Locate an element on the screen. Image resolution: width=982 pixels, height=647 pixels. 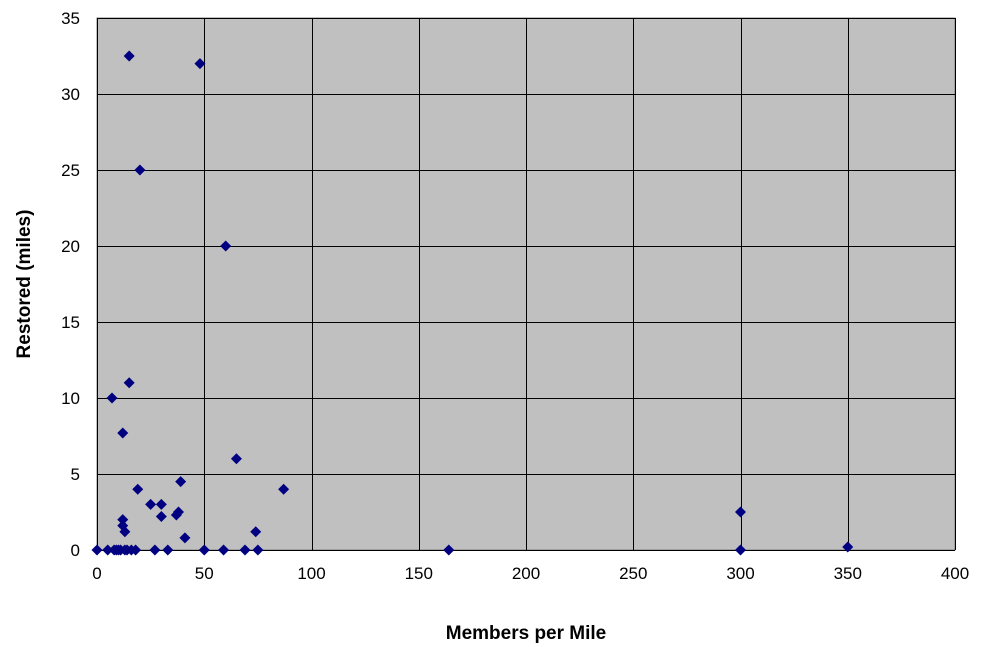
y-tick-label: 15 is located at coordinates (70, 322).